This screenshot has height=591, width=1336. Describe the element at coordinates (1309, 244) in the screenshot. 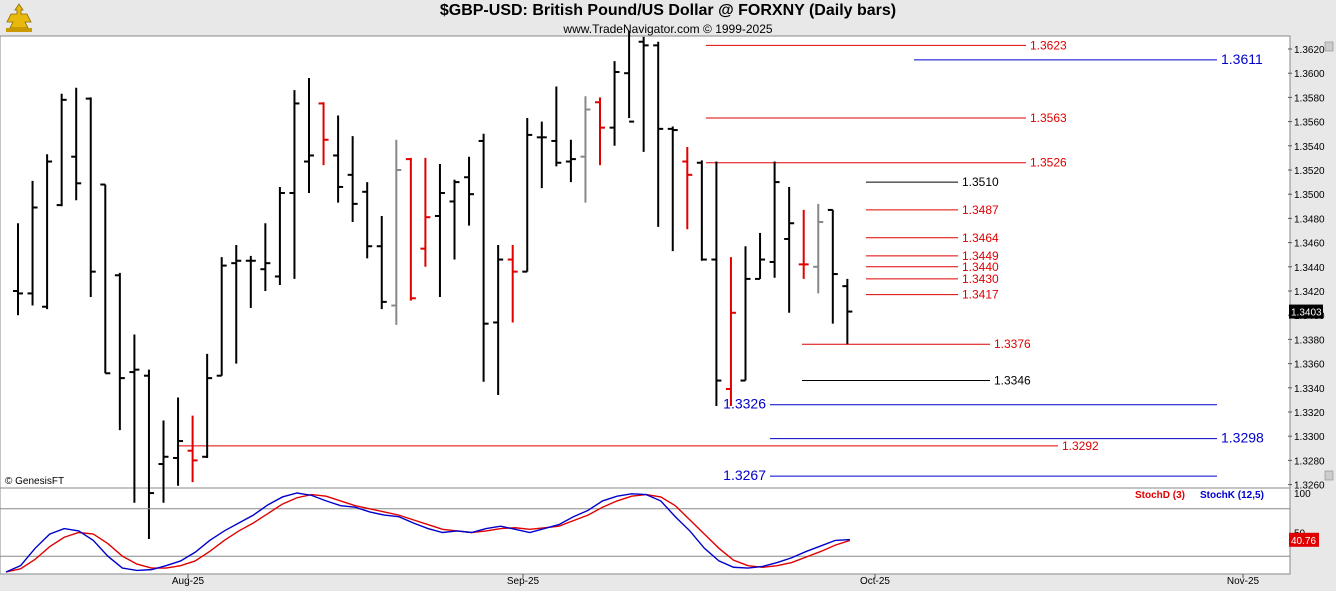

I see `price-tick-label: 1.3460` at that location.